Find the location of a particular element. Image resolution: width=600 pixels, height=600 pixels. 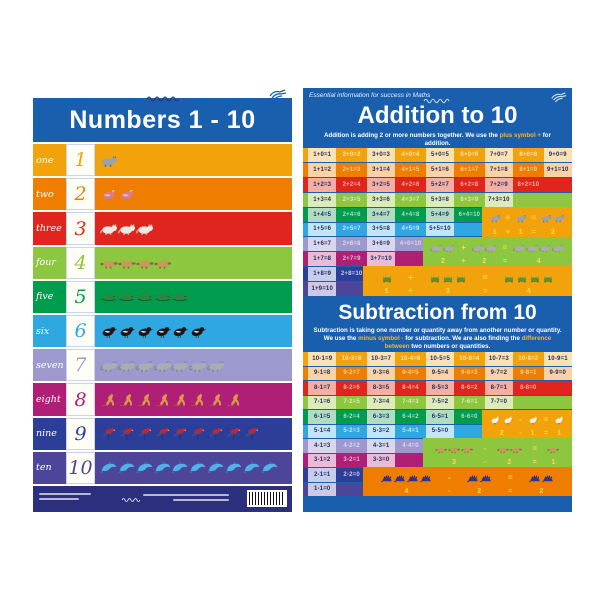

equation-number: 2 is located at coordinates (541, 491).